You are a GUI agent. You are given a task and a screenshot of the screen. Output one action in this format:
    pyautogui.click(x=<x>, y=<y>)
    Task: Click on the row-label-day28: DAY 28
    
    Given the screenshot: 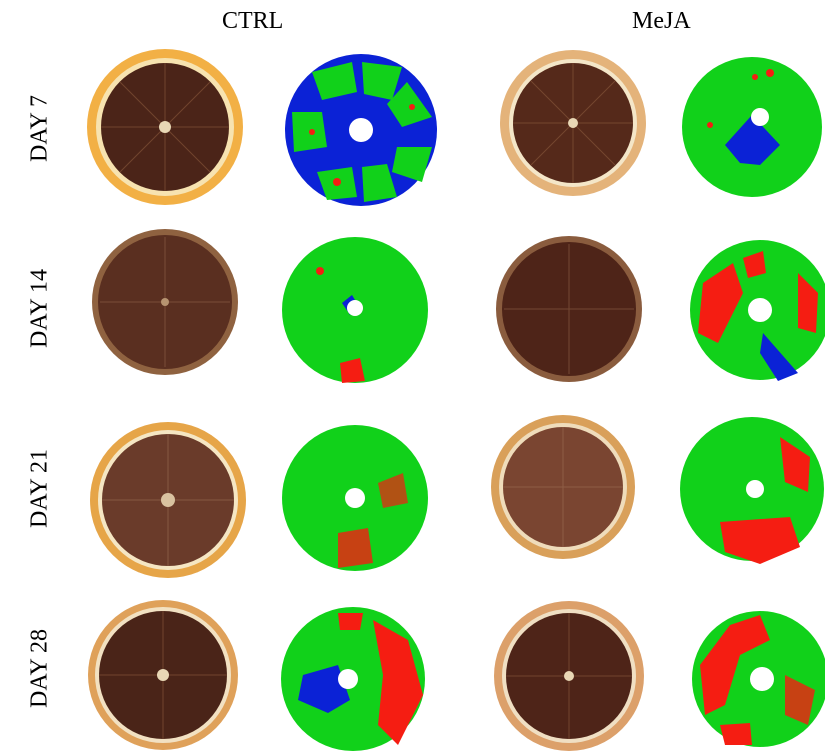 What is the action you would take?
    pyautogui.click(x=39, y=668)
    